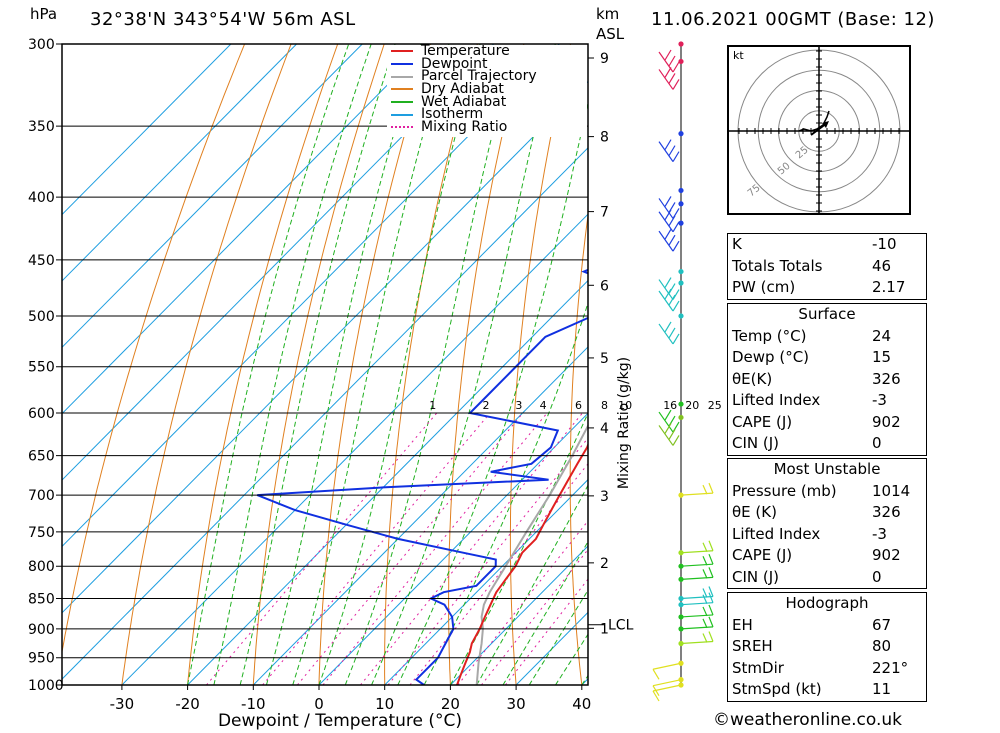  Describe the element at coordinates (784, 490) in the screenshot. I see `stat-label: Pressure (mb)` at that location.